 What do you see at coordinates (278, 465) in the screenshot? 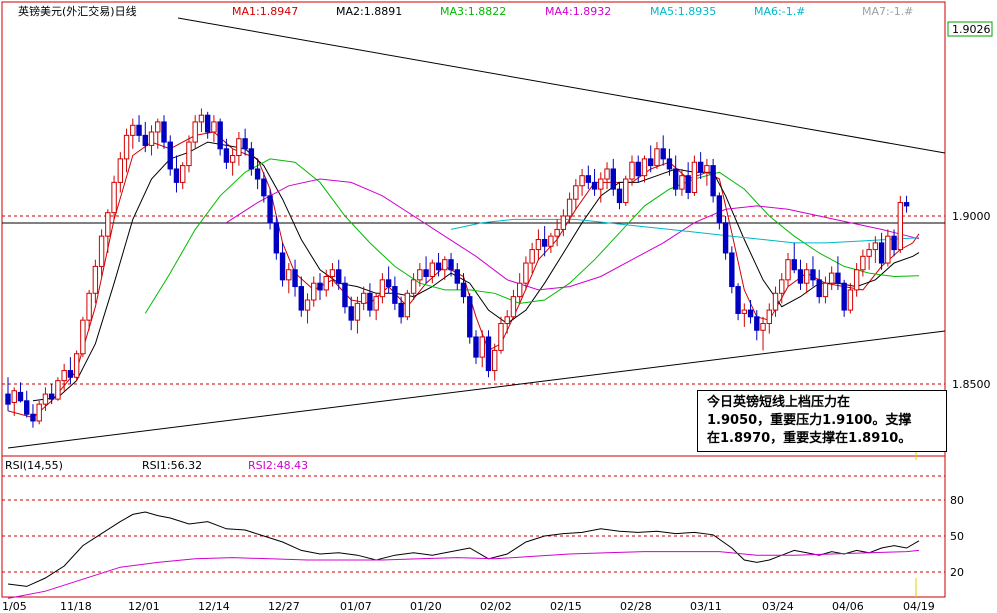
I see `rsi2-label: RSI2:48.43` at bounding box center [278, 465].